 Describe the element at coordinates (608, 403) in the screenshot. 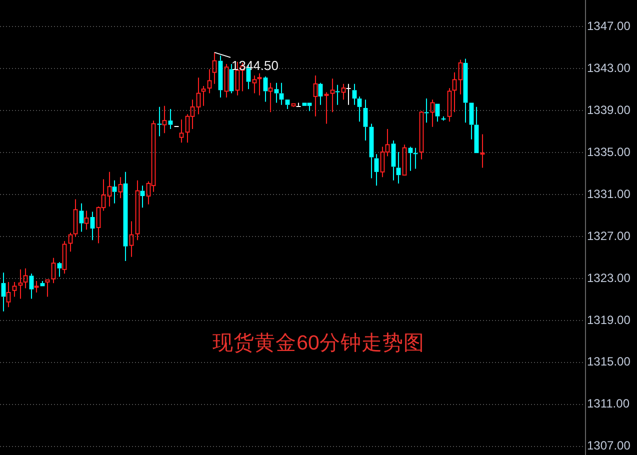

I see `y-tick-label: 1311.00` at that location.